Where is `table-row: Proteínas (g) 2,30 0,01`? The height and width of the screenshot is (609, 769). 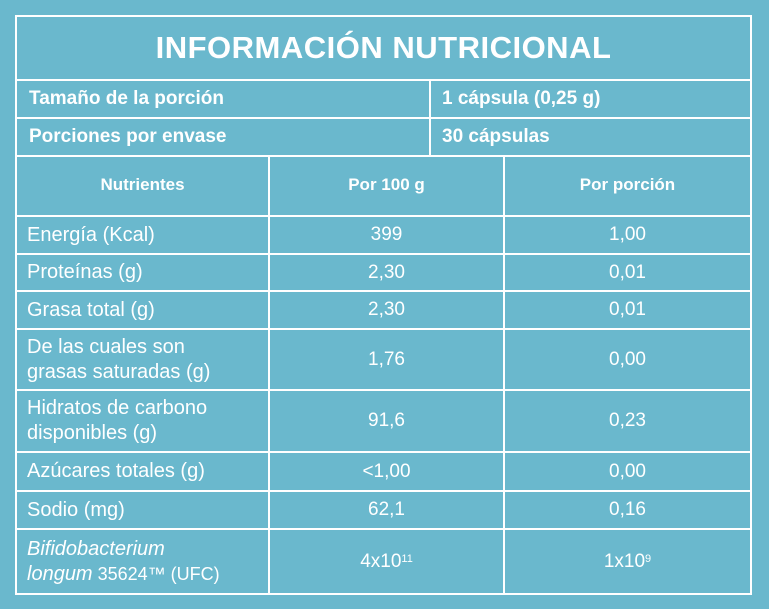 table-row: Proteínas (g) 2,30 0,01 is located at coordinates (383, 273).